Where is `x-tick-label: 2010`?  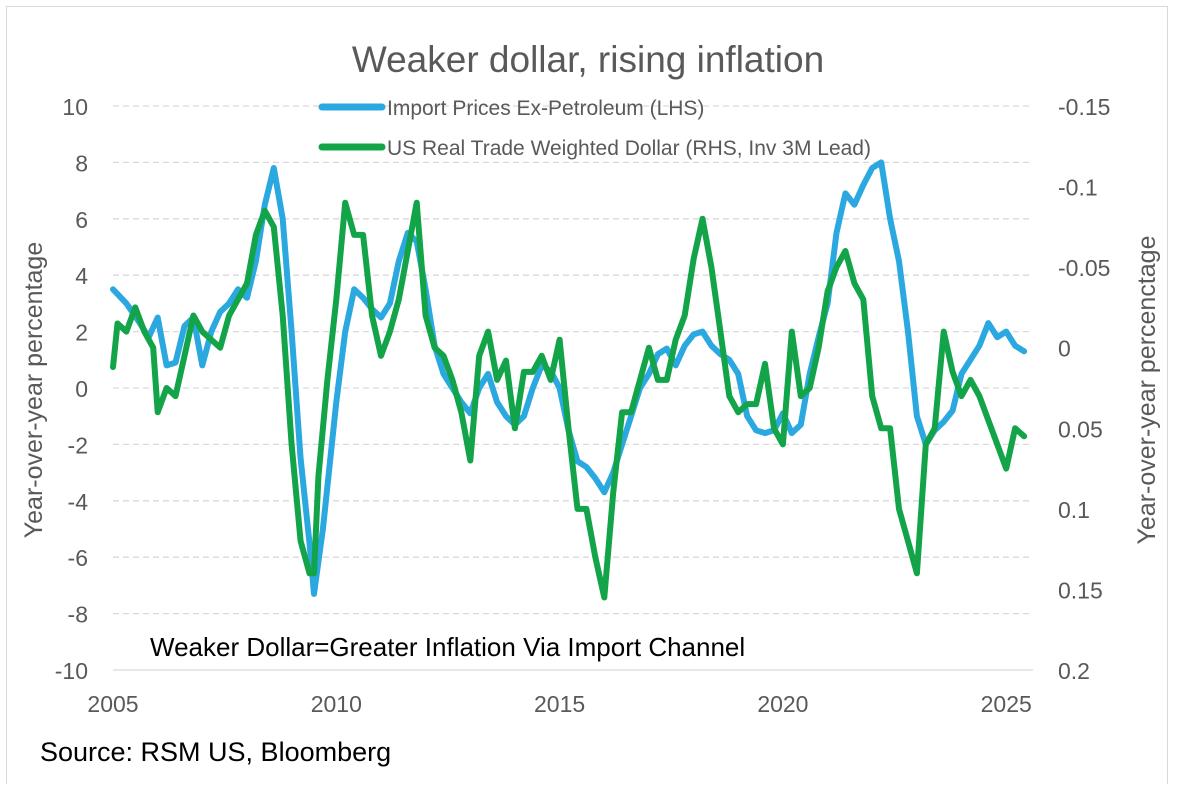 x-tick-label: 2010 is located at coordinates (336, 704).